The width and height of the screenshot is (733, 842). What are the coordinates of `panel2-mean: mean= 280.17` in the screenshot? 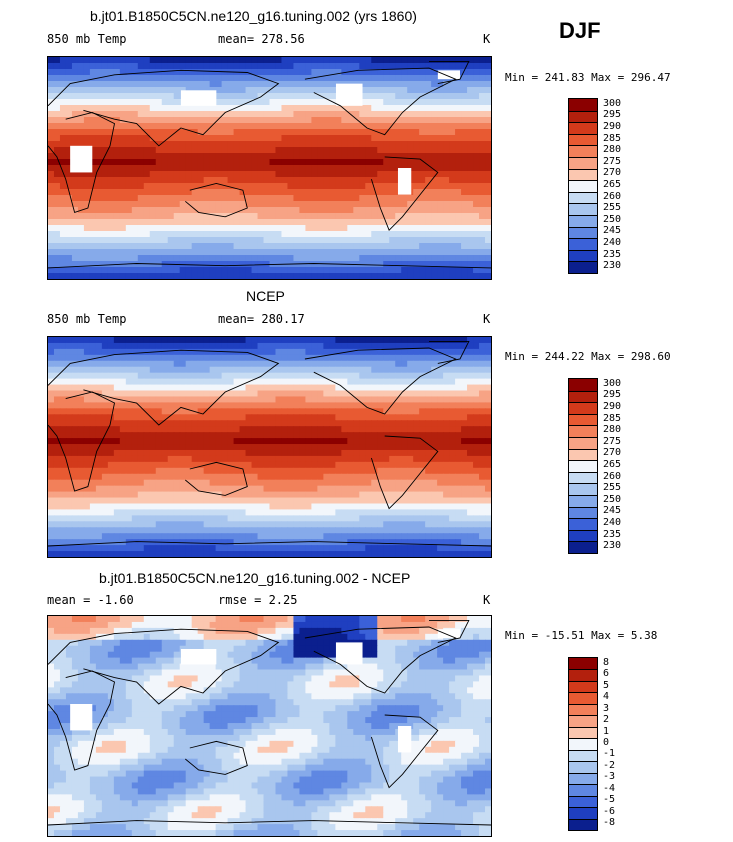 It's located at (261, 319).